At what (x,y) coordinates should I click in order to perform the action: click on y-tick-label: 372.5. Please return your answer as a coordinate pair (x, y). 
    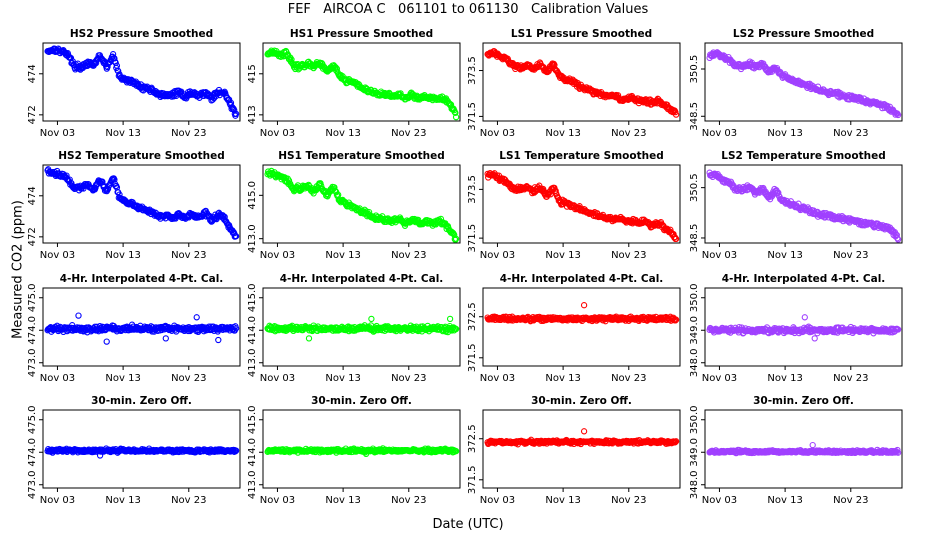
    Looking at the image, I should click on (472, 438).